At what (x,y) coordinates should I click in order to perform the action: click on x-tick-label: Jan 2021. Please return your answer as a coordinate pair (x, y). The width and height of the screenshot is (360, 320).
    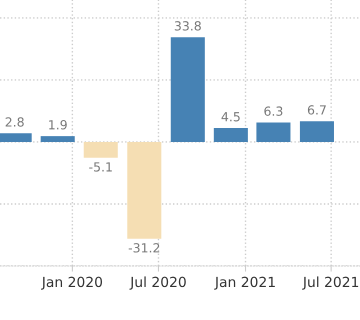
    Looking at the image, I should click on (244, 283).